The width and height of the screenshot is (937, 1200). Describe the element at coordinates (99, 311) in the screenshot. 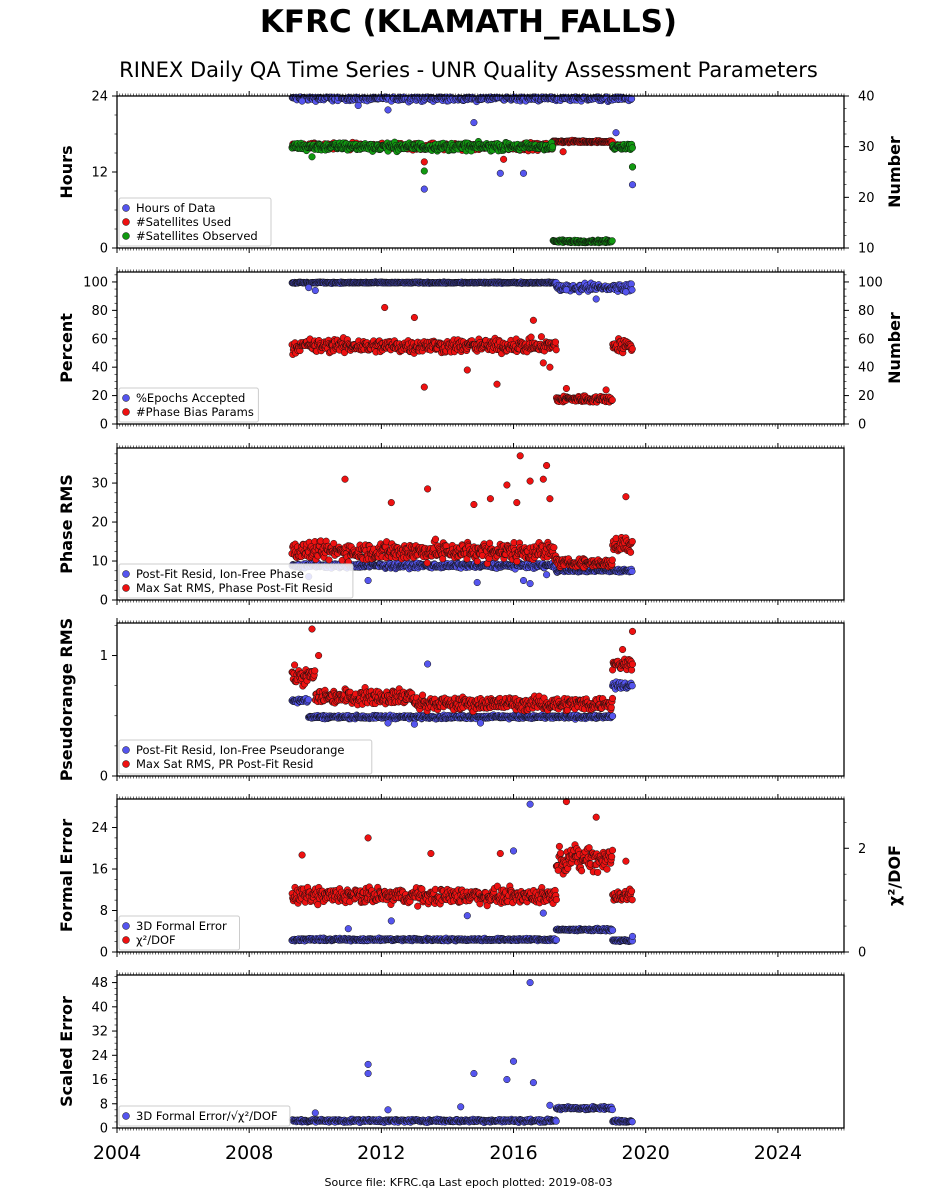

I see `y-tick-label: 80` at that location.